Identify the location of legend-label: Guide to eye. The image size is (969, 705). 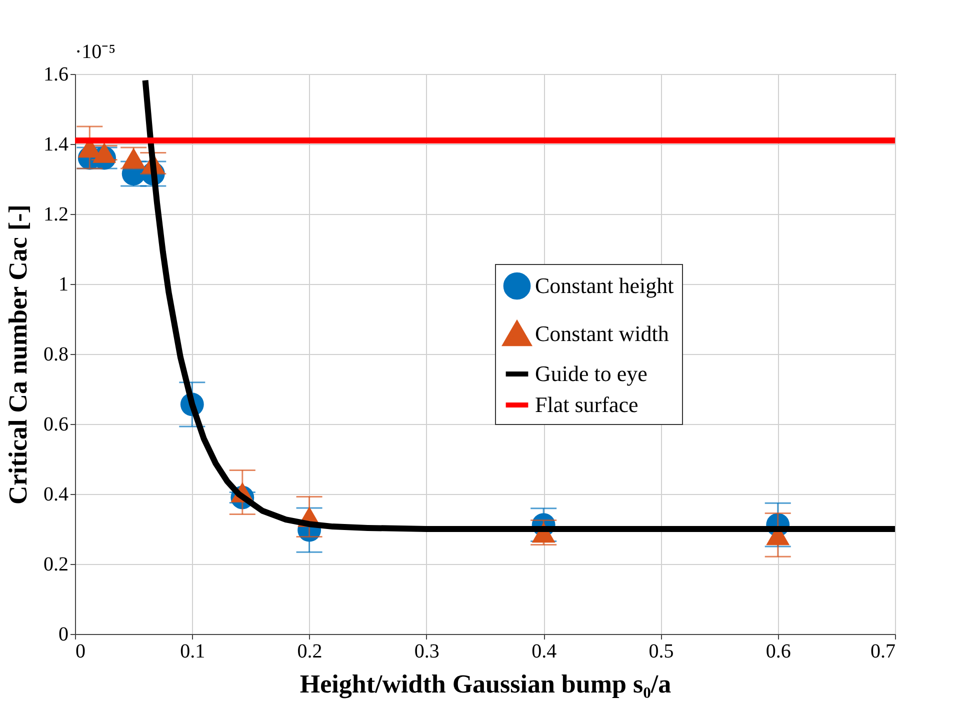
(591, 373).